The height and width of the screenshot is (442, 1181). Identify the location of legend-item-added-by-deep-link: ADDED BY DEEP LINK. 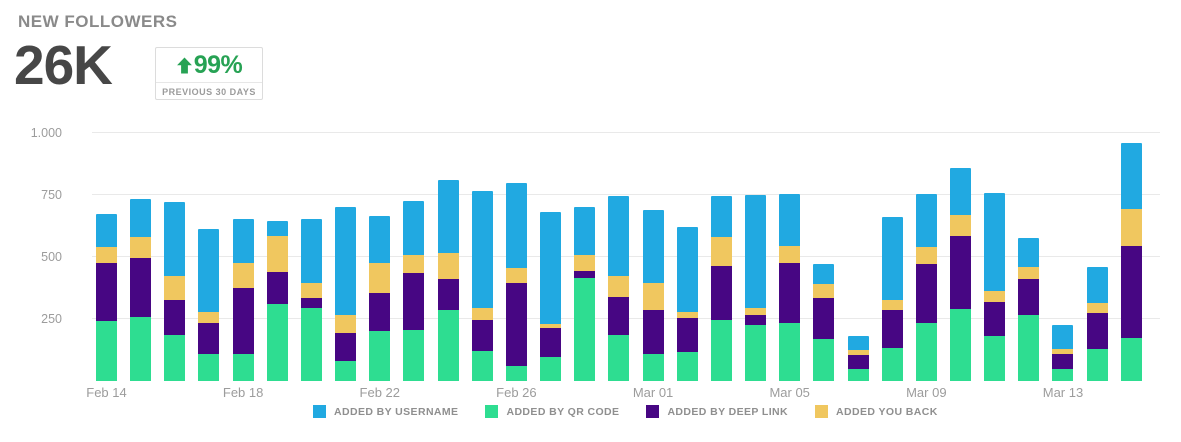
(717, 411).